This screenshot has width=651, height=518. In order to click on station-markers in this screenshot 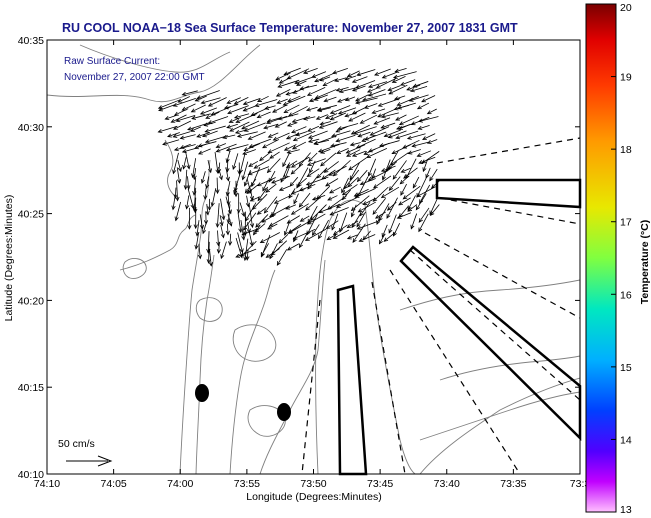, I will do `click(243, 402)`.